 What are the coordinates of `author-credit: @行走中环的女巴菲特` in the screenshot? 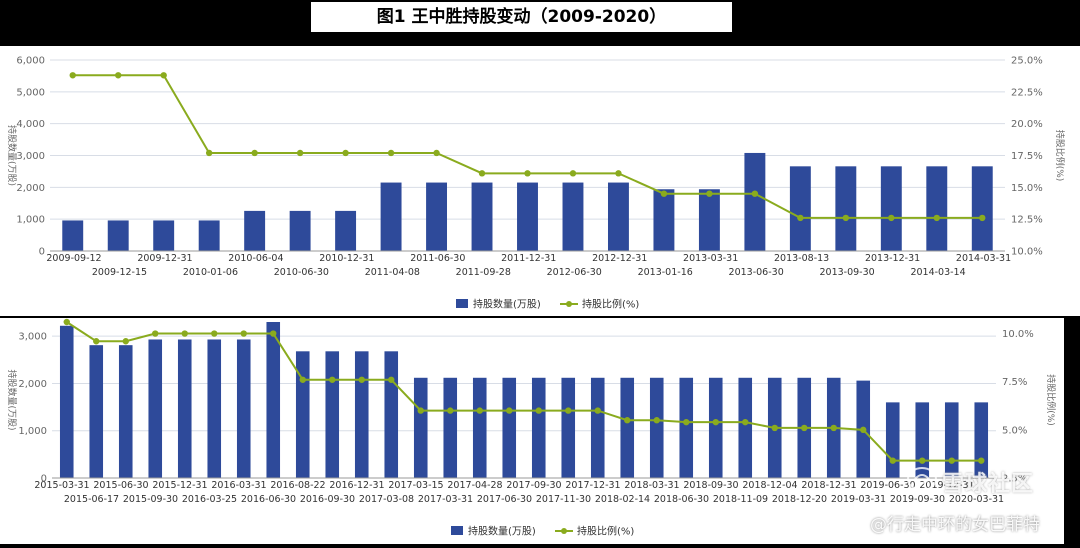 It's located at (955, 525).